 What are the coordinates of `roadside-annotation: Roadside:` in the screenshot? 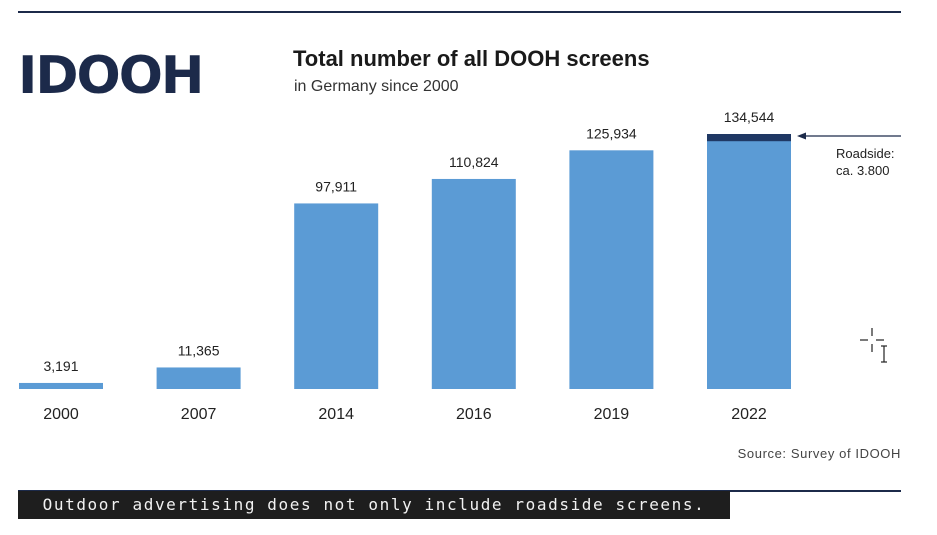 It's located at (865, 153).